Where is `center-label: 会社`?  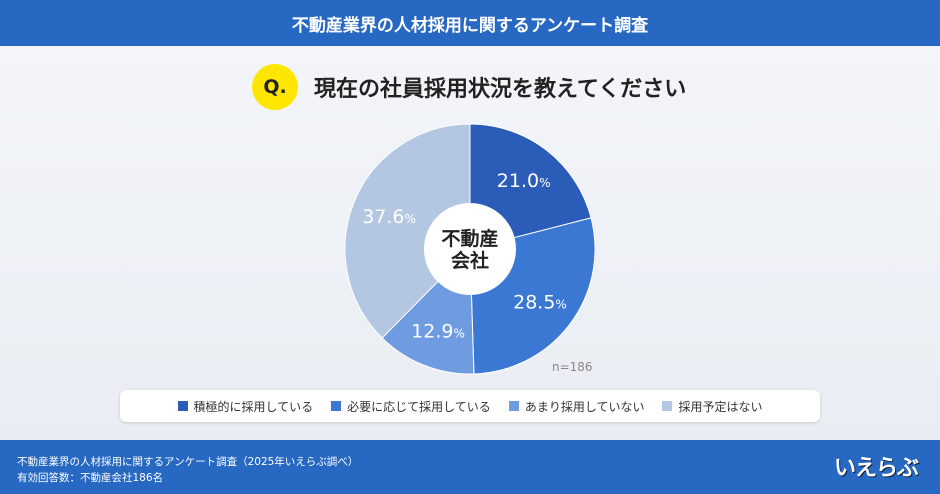 center-label: 会社 is located at coordinates (470, 260).